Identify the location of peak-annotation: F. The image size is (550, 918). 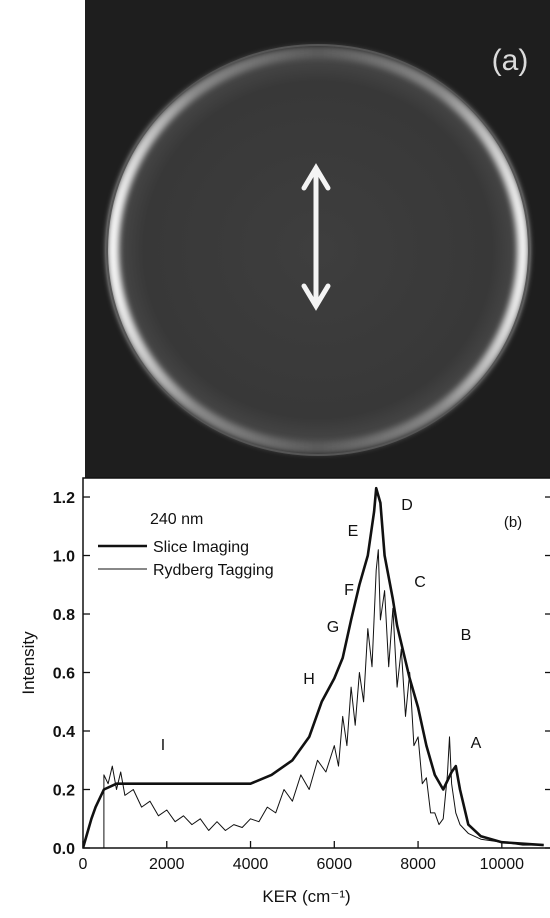
(349, 590).